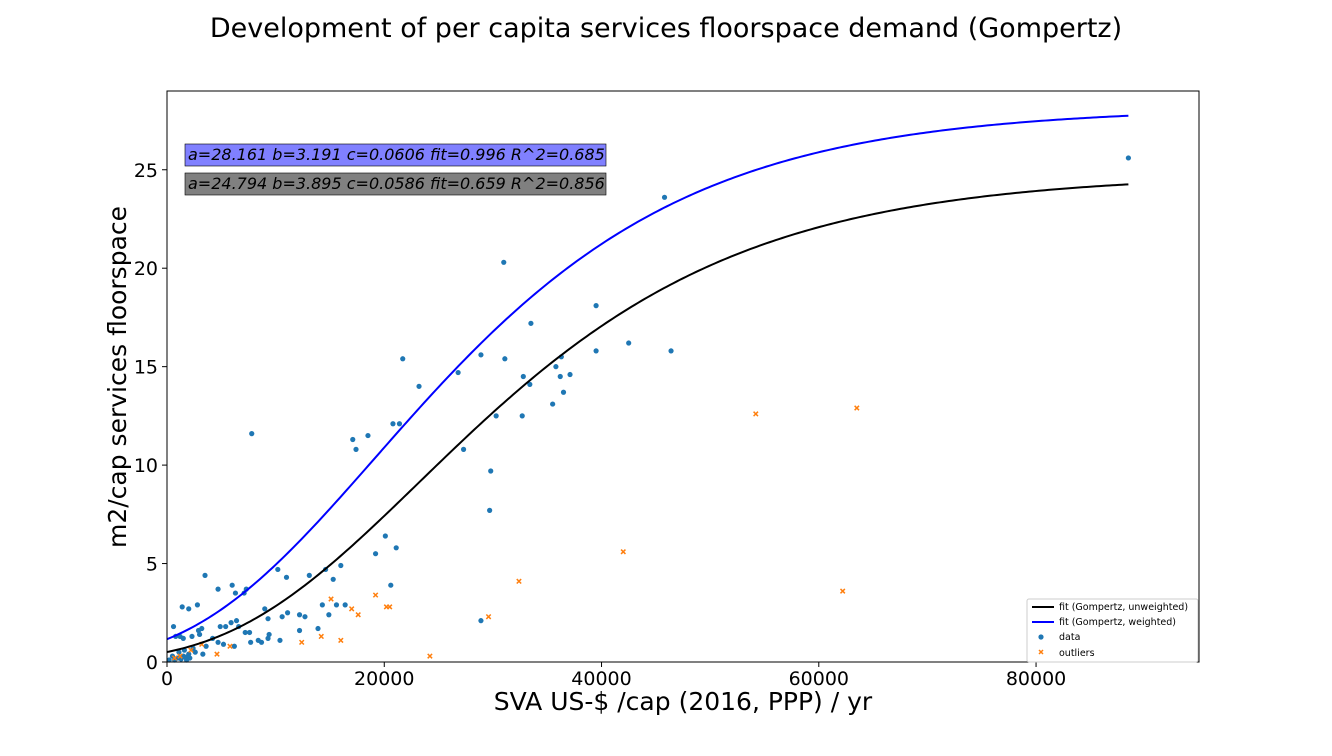 Image resolution: width=1332 pixels, height=756 pixels. What do you see at coordinates (1123, 607) in the screenshot?
I see `legend-label-unweighted: fit (Gompertz, unweighted)` at bounding box center [1123, 607].